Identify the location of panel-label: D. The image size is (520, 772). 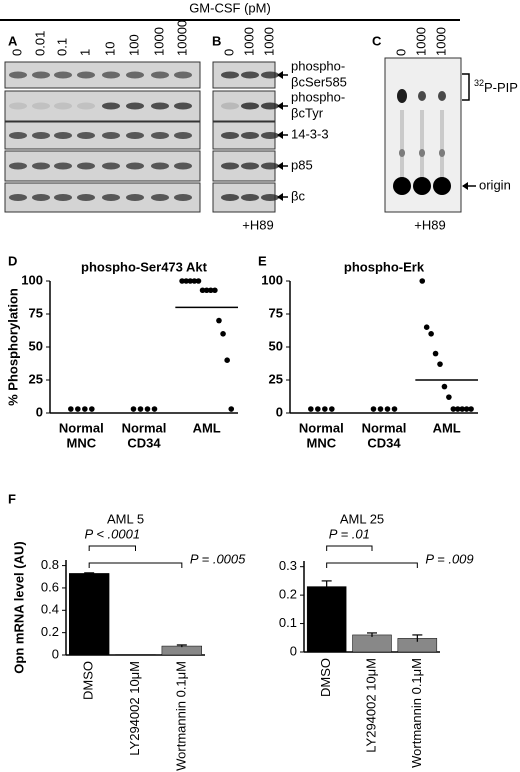
(12, 260).